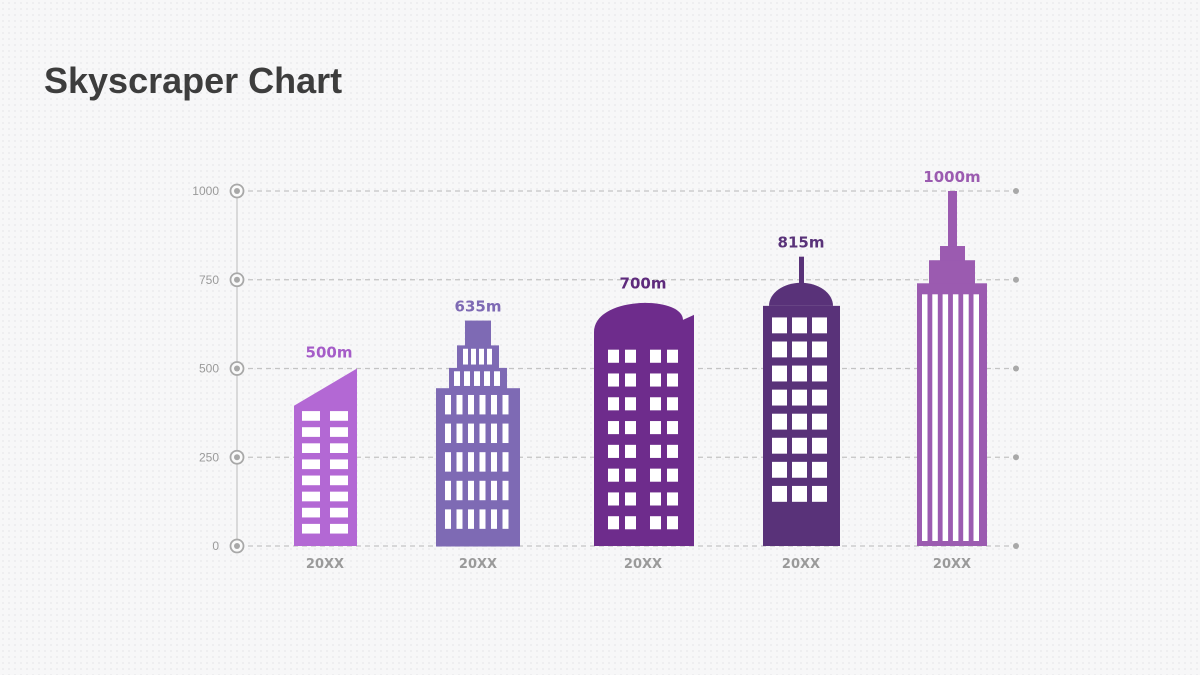 Image resolution: width=1200 pixels, height=675 pixels. I want to click on y-tick-label: 250, so click(209, 457).